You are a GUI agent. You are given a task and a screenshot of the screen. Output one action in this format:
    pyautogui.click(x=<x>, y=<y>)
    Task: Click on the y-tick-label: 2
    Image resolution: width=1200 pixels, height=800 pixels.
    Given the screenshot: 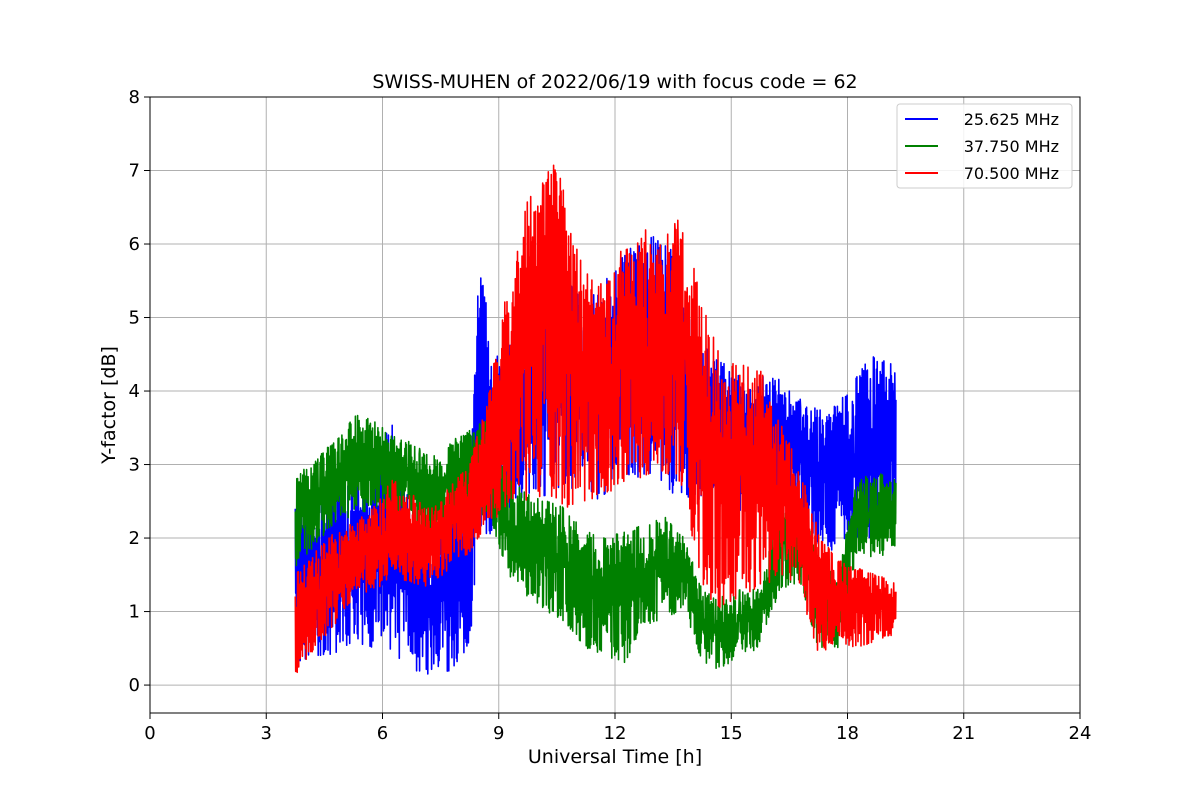 What is the action you would take?
    pyautogui.click(x=134, y=538)
    